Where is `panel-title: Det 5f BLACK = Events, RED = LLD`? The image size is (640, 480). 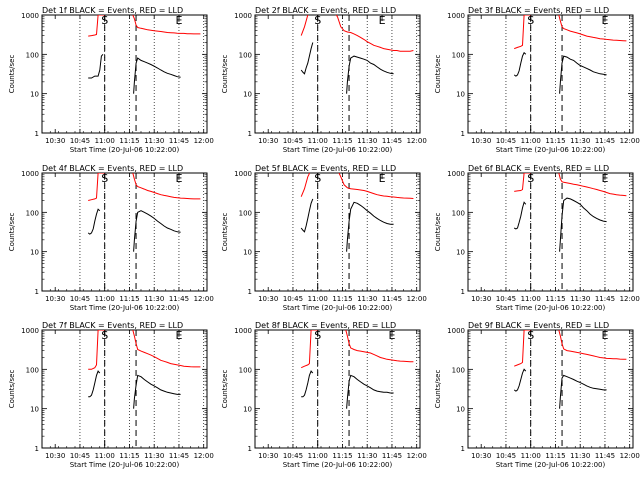 panel-title: Det 5f BLACK = Events, RED = LLD is located at coordinates (325, 168).